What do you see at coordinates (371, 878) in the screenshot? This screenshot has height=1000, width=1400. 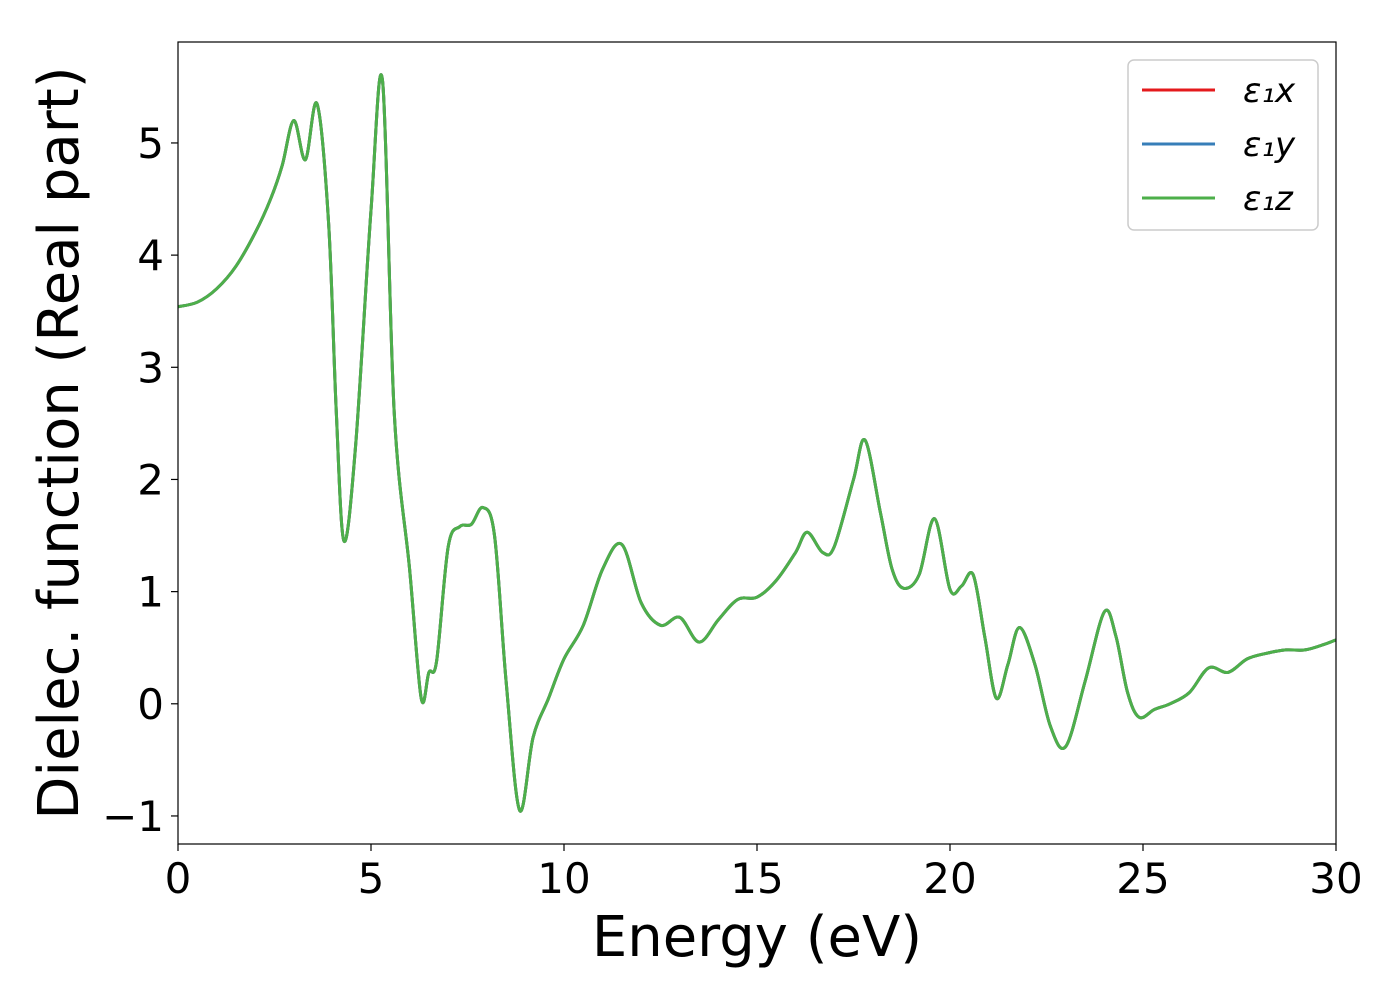 I see `x-tick-label: 5` at bounding box center [371, 878].